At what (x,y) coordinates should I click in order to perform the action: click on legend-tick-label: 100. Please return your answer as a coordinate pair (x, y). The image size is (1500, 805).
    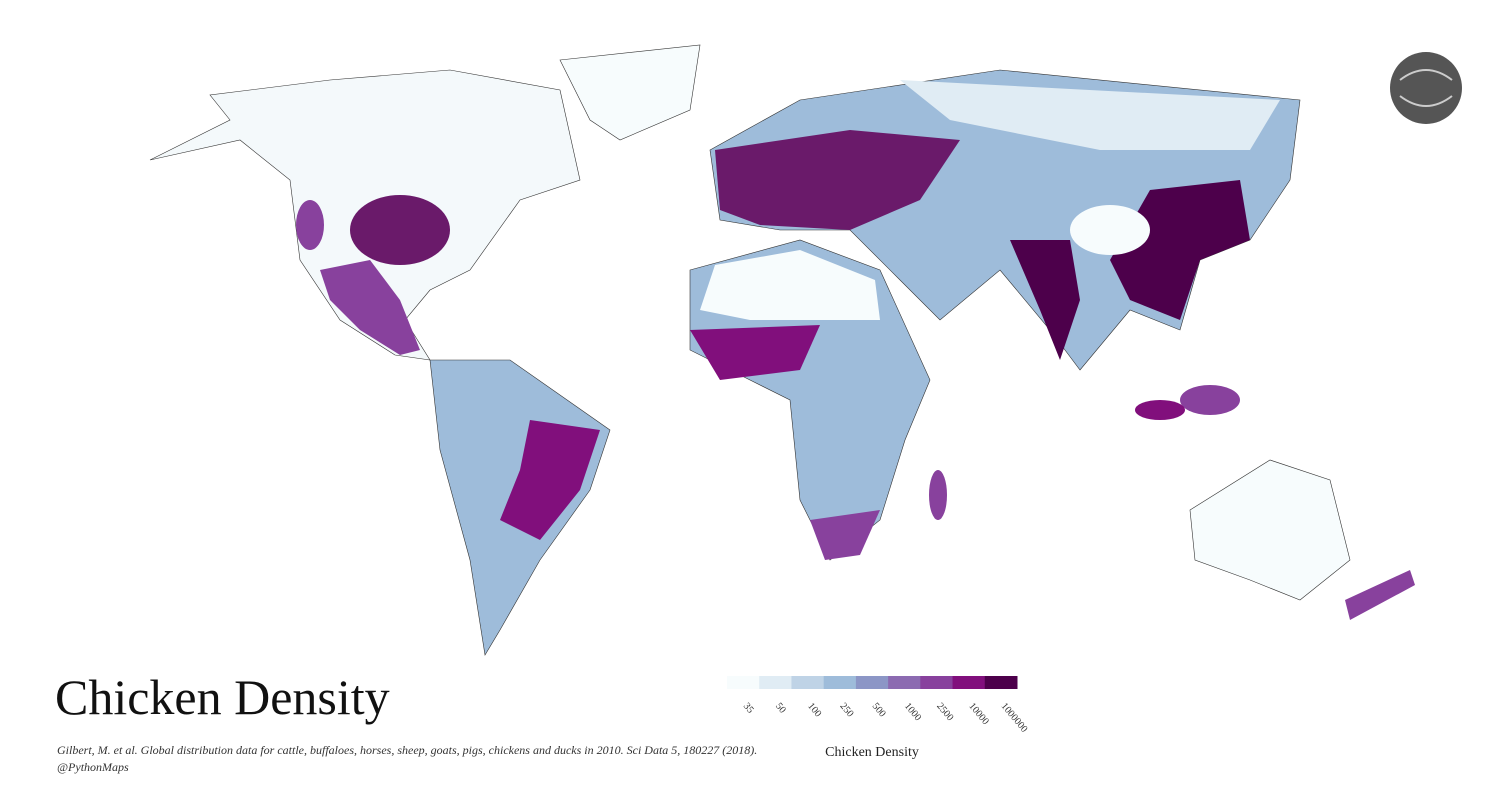
    Looking at the image, I should click on (814, 710).